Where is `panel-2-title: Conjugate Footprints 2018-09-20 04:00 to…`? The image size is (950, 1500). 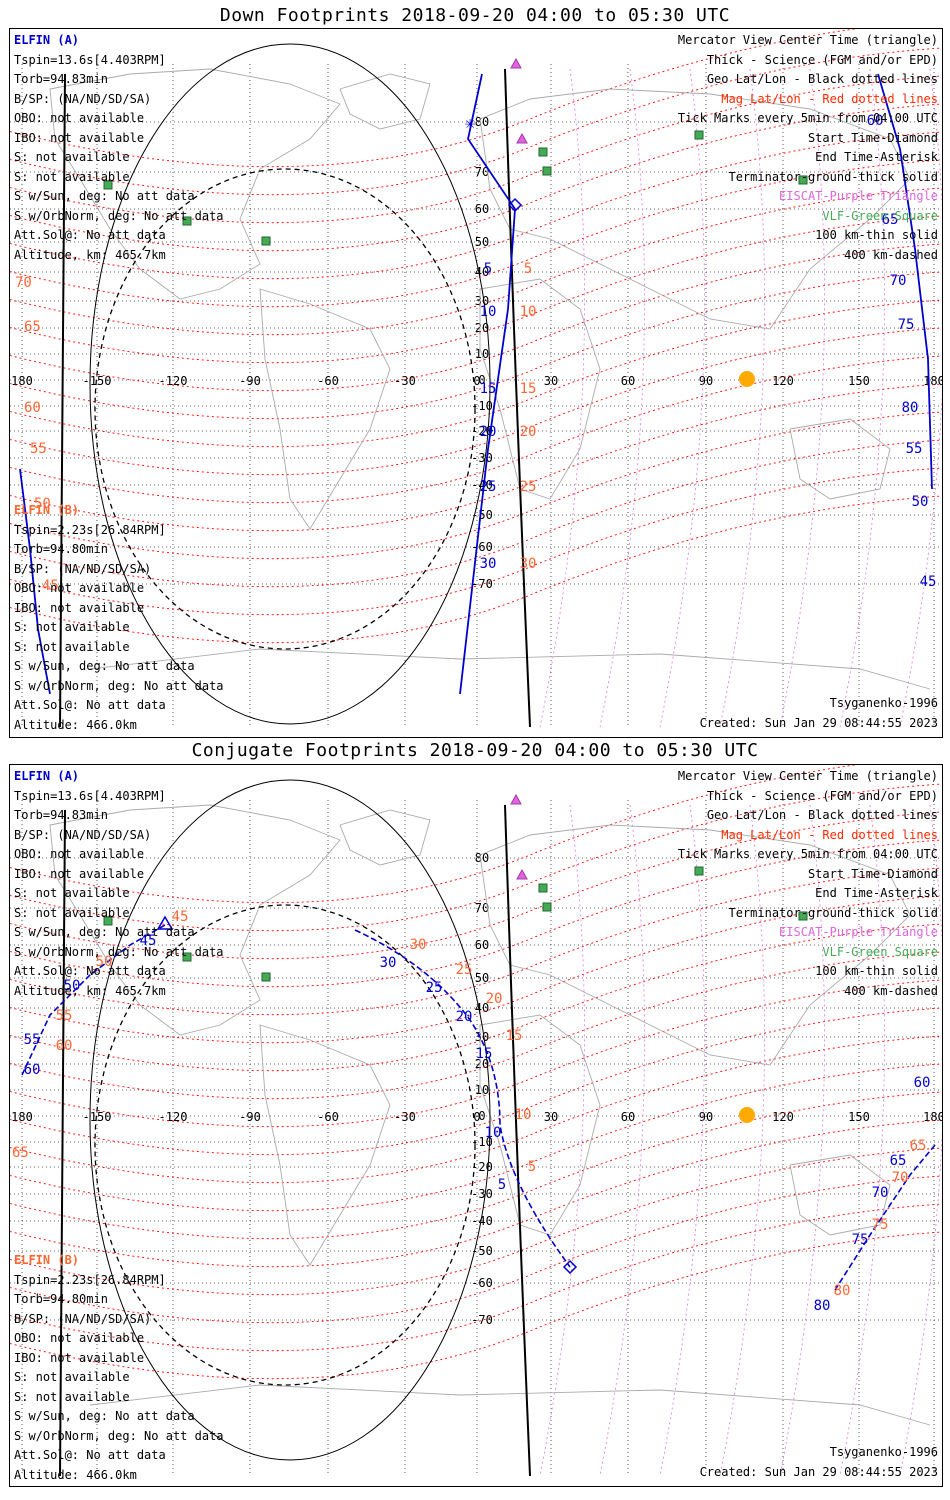 panel-2-title: Conjugate Footprints 2018-09-20 04:00 to… is located at coordinates (475, 750).